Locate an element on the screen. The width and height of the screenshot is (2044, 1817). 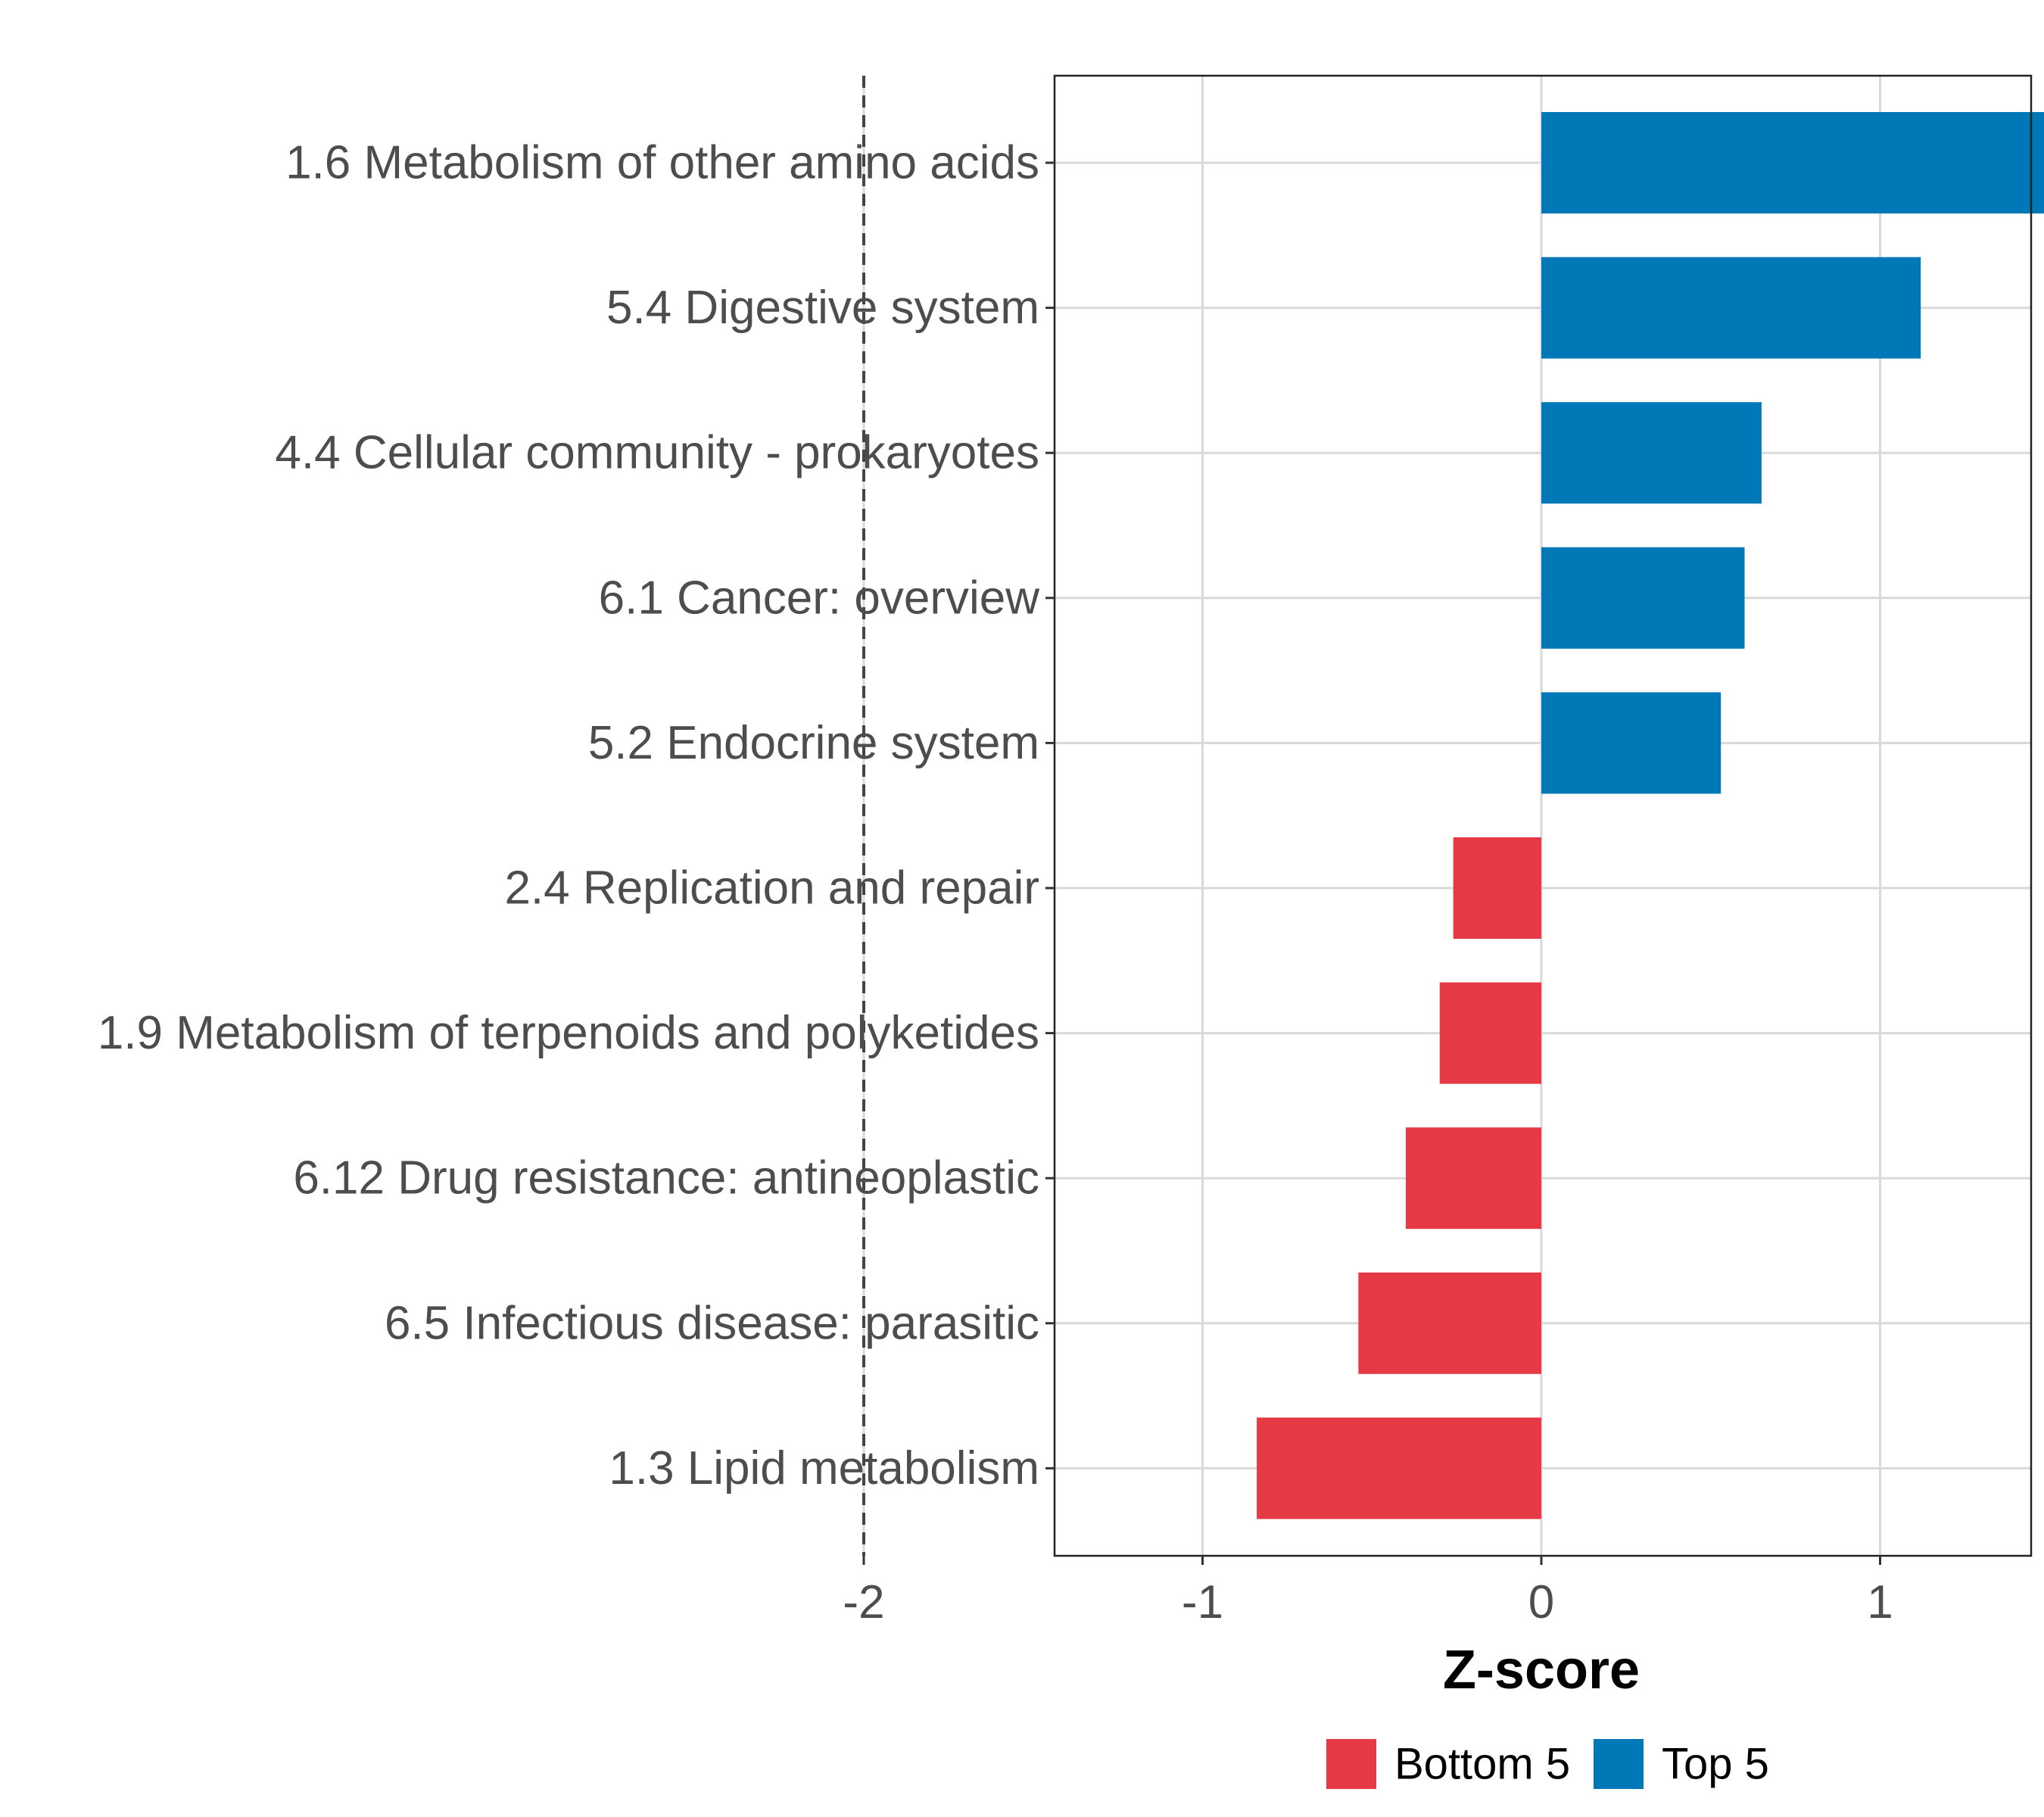
x-tick-label: -2 is located at coordinates (863, 1602).